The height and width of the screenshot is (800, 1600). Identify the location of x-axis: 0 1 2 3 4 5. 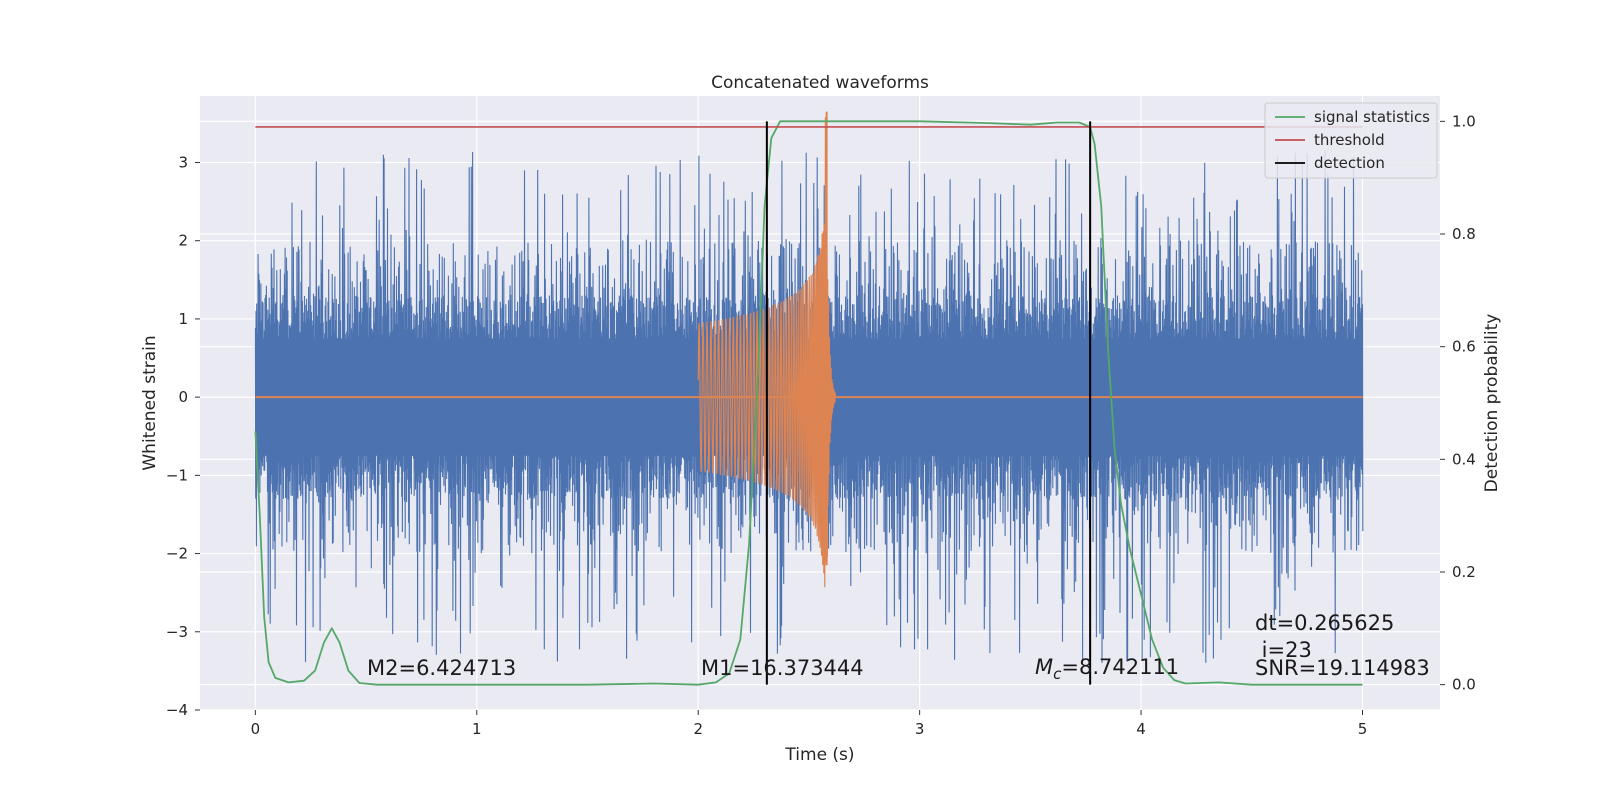
(809, 724).